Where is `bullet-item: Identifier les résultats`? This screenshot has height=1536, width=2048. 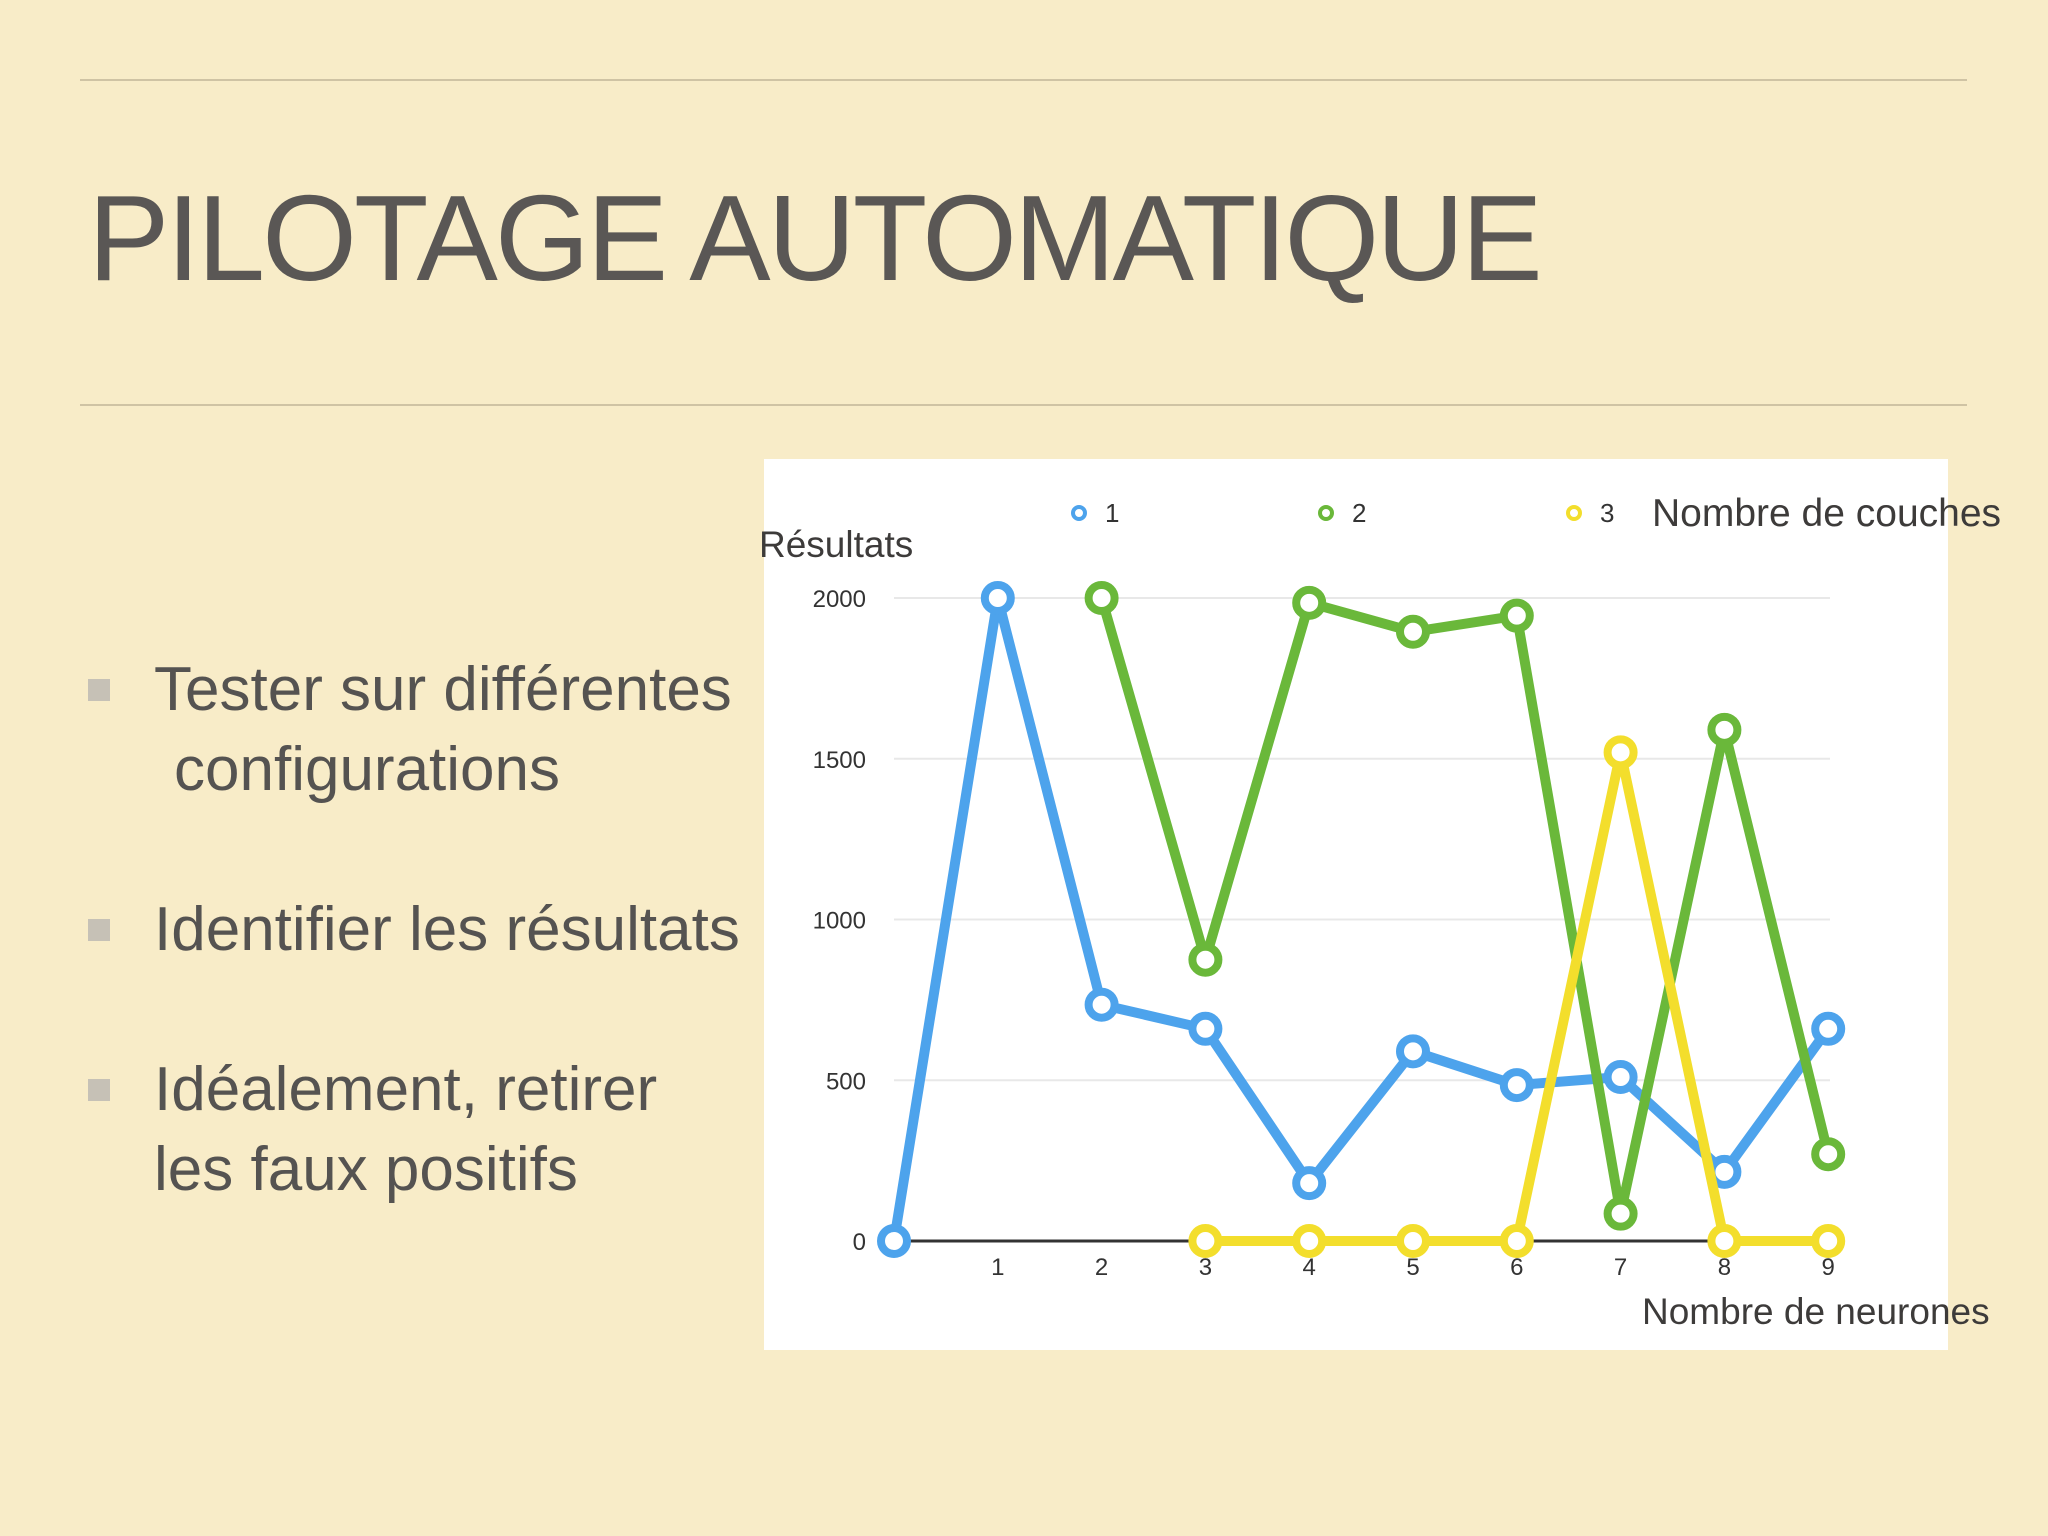 bullet-item: Identifier les résultats is located at coordinates (414, 930).